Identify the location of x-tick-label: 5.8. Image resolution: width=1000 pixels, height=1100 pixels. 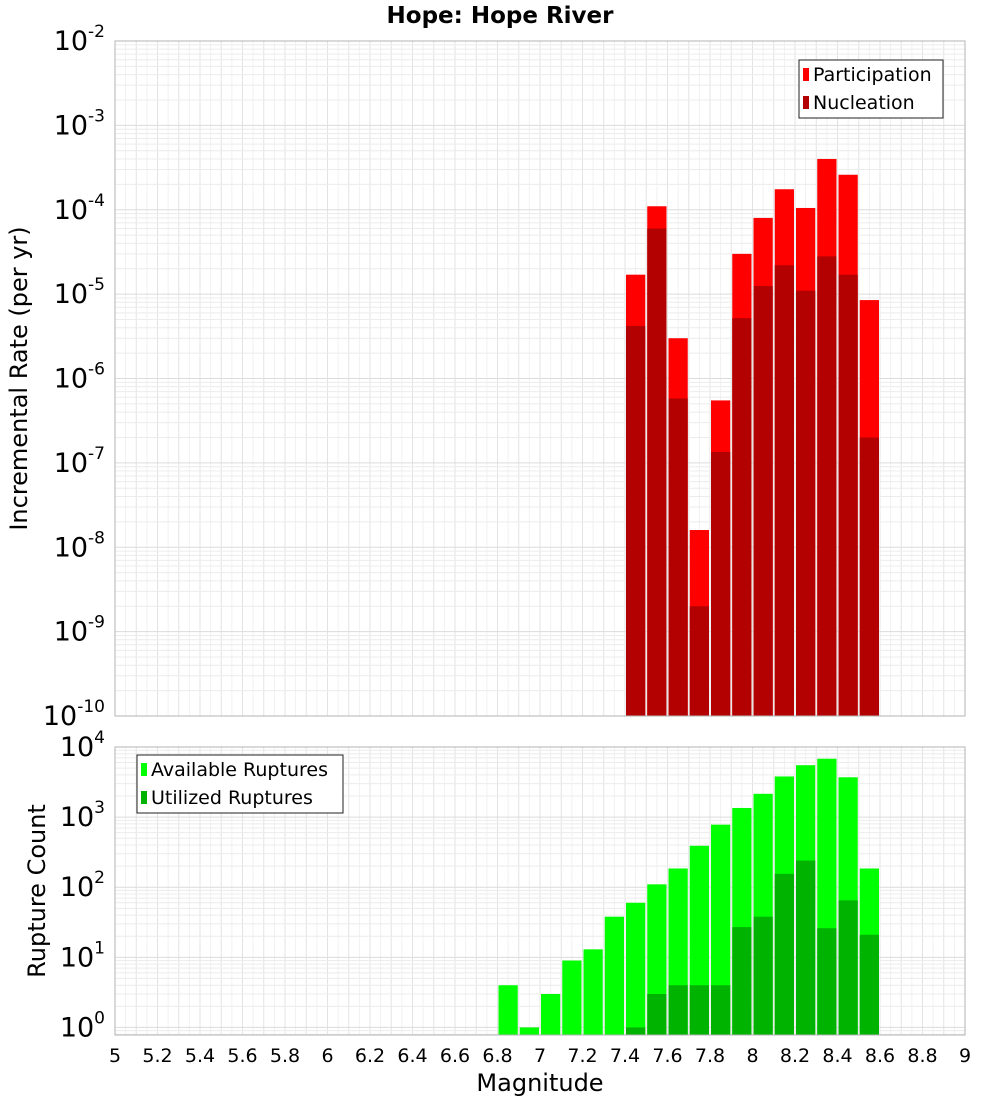
(285, 1056).